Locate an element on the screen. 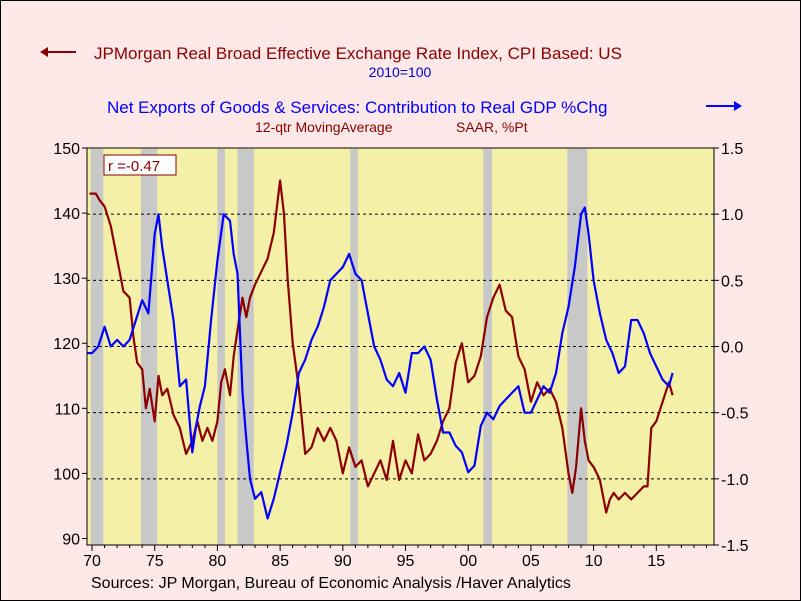 Image resolution: width=801 pixels, height=601 pixels. left-tick-label-1: 100 is located at coordinates (66, 474).